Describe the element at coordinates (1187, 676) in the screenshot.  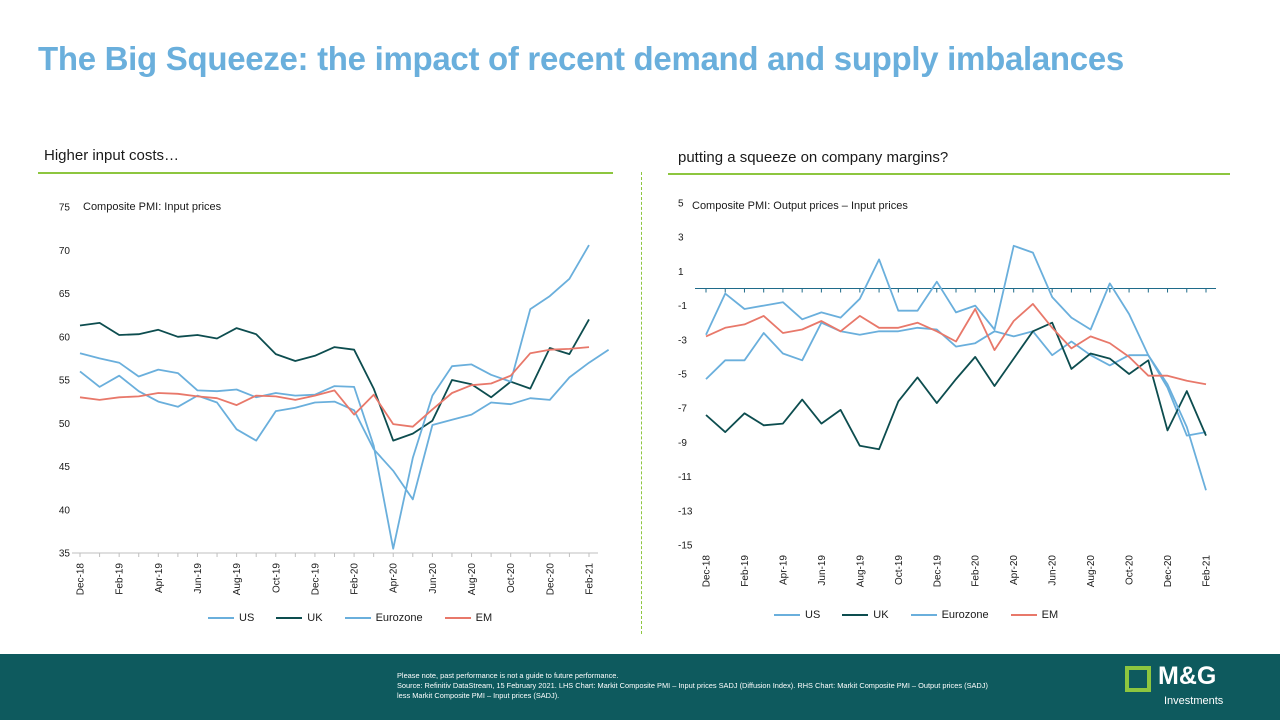
I see `logo-wordmark: M&G` at that location.